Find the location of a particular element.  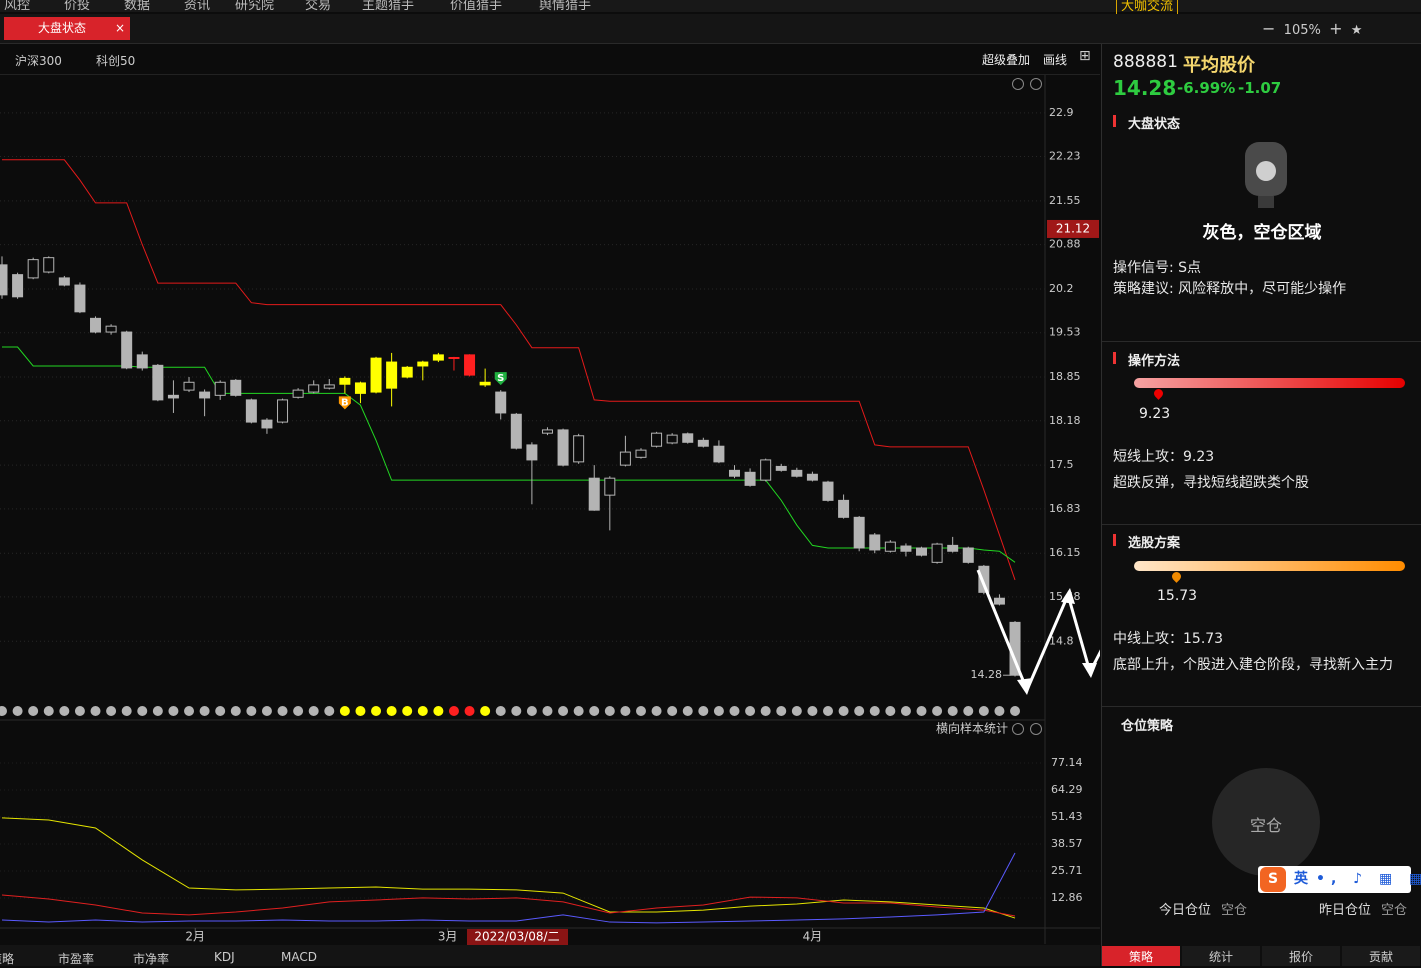

panel-title: 横向样本统计 is located at coordinates (972, 728).